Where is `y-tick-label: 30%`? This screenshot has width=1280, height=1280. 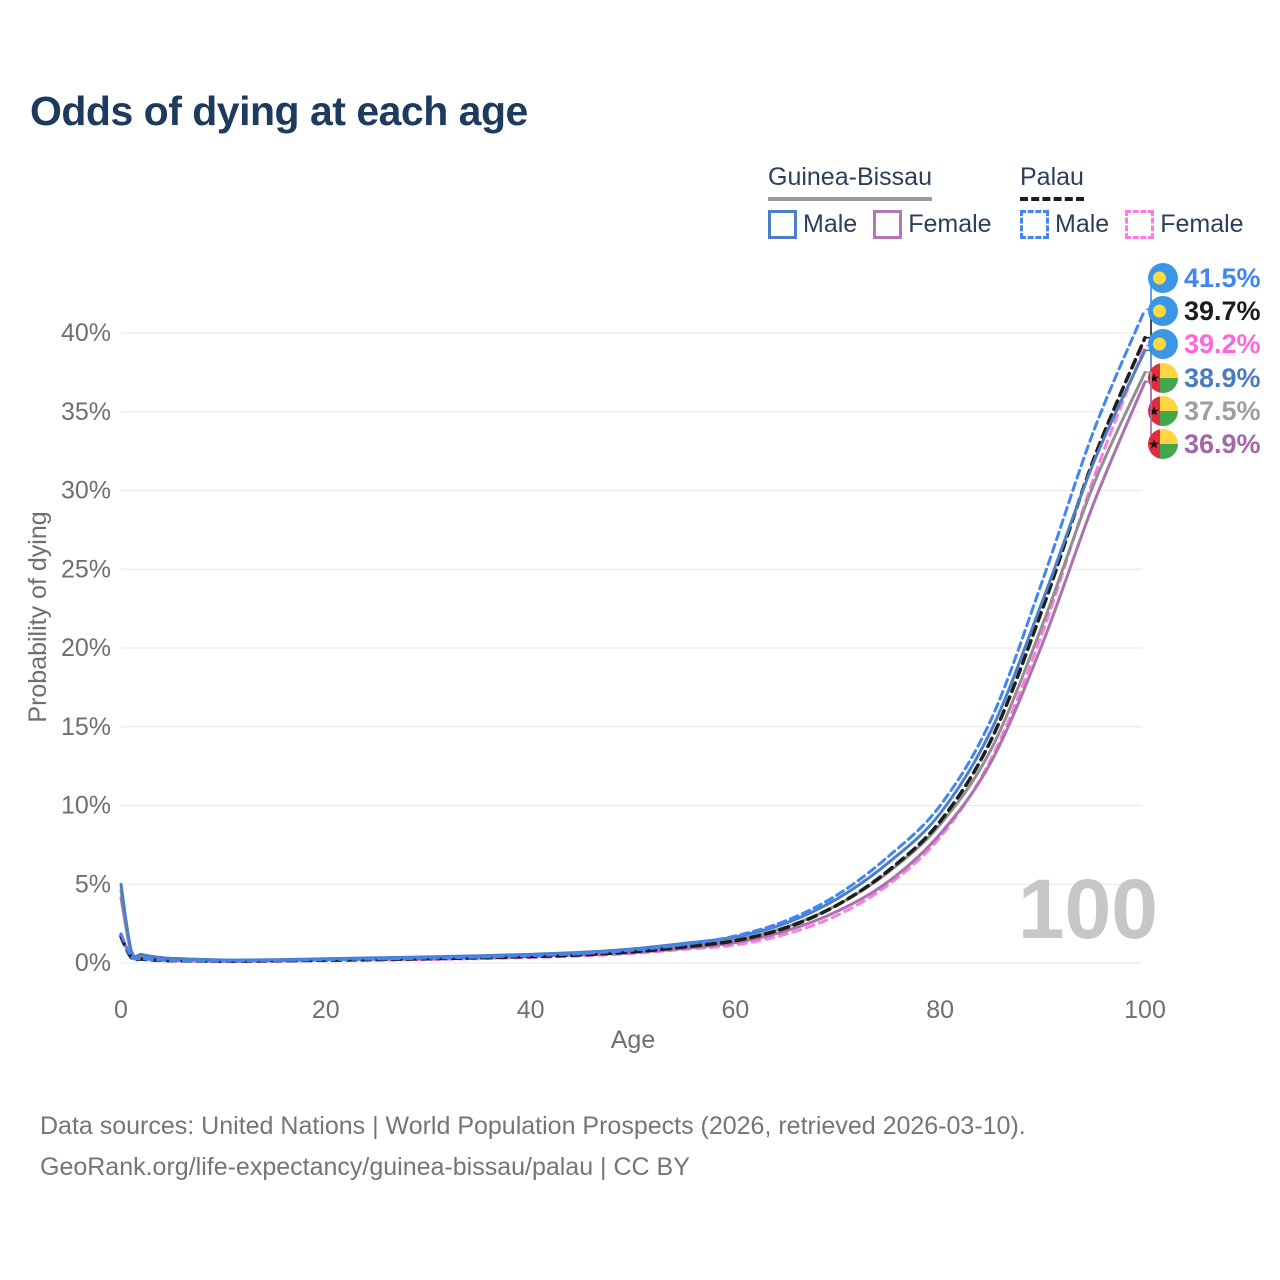
y-tick-label: 30% is located at coordinates (86, 491).